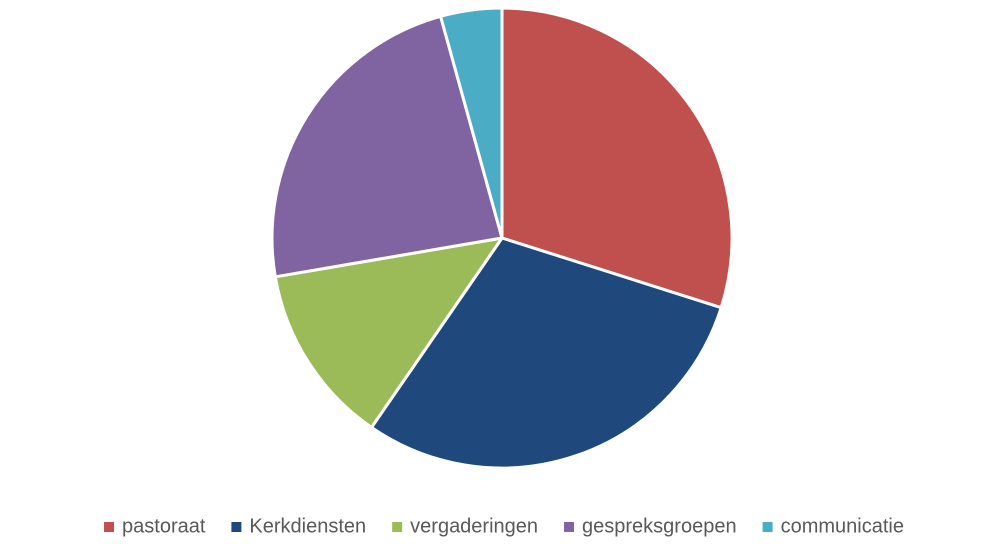 This screenshot has height=544, width=1008. What do you see at coordinates (659, 526) in the screenshot?
I see `legend-label: gespreksgroepen` at bounding box center [659, 526].